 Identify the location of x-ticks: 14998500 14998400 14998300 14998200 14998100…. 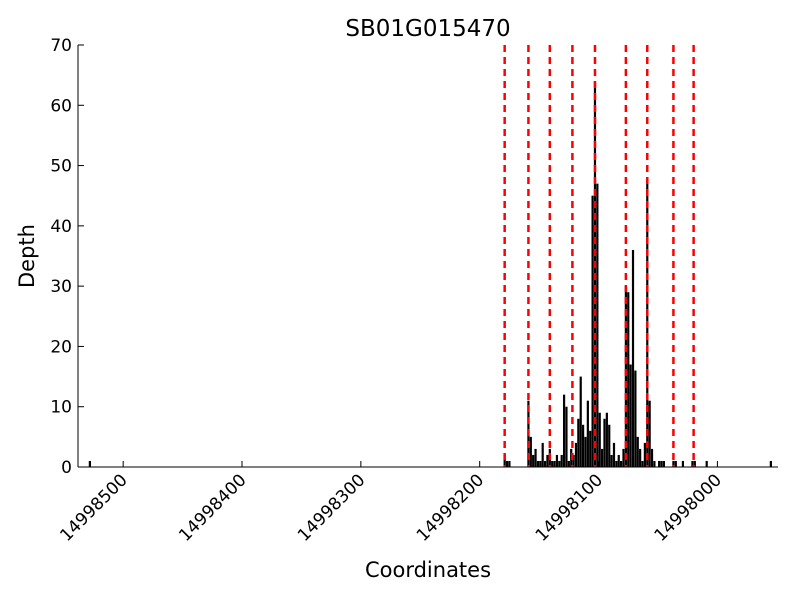
(391, 503).